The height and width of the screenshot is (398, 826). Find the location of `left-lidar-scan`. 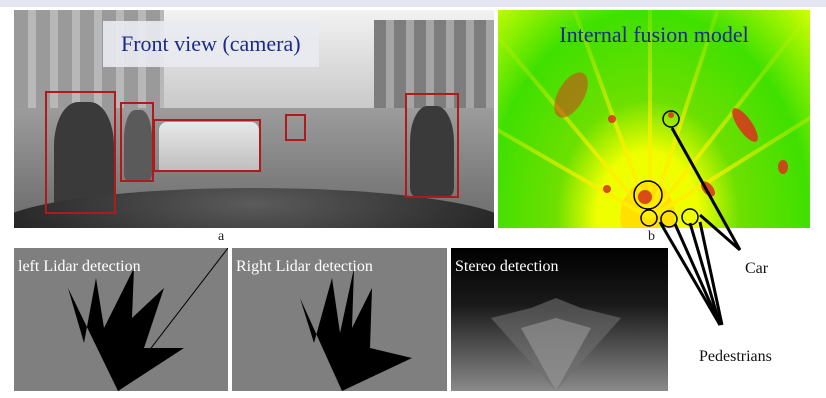

left-lidar-scan is located at coordinates (148, 319).